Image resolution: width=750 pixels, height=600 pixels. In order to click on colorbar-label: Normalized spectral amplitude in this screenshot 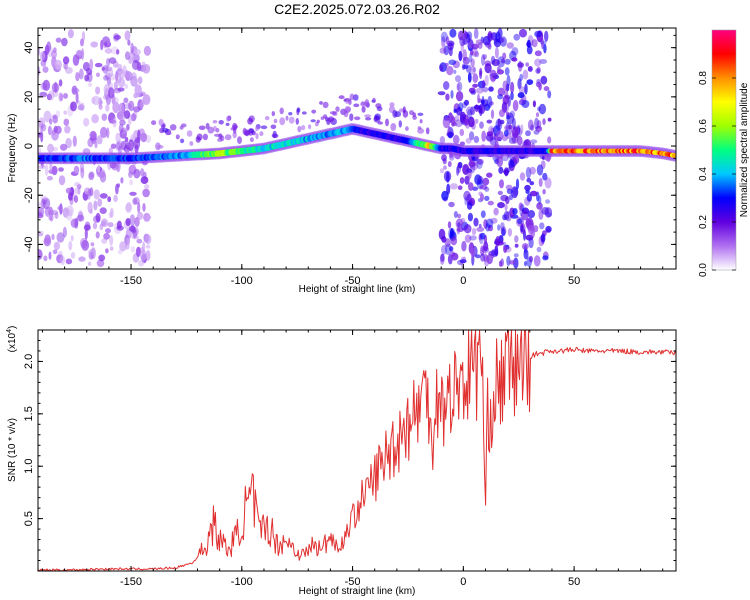, I will do `click(744, 149)`.